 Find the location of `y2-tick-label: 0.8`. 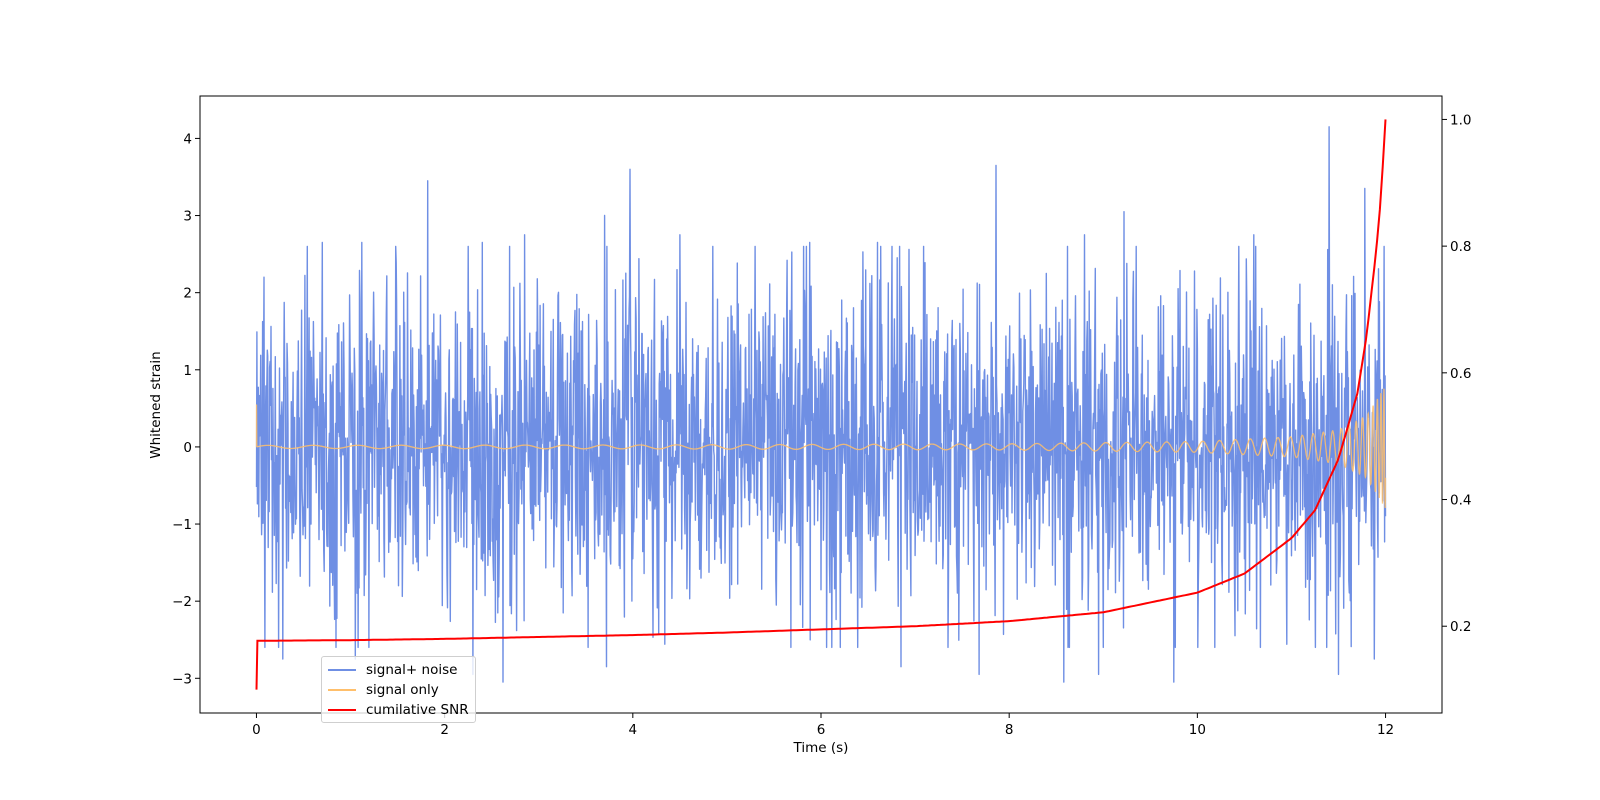

y2-tick-label: 0.8 is located at coordinates (1460, 247).